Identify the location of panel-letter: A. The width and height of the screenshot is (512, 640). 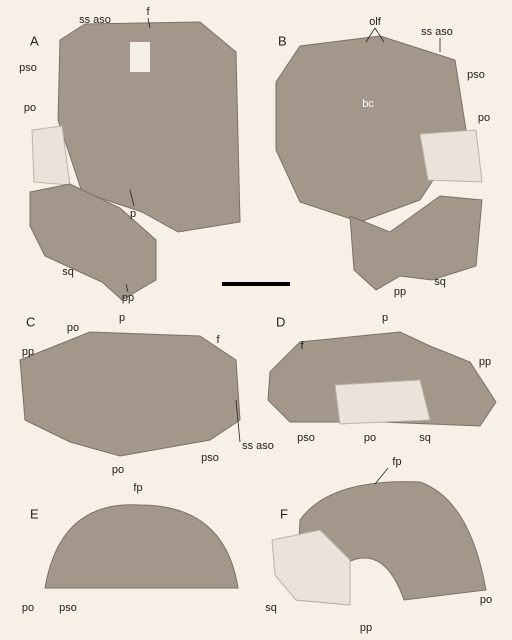
(34, 40).